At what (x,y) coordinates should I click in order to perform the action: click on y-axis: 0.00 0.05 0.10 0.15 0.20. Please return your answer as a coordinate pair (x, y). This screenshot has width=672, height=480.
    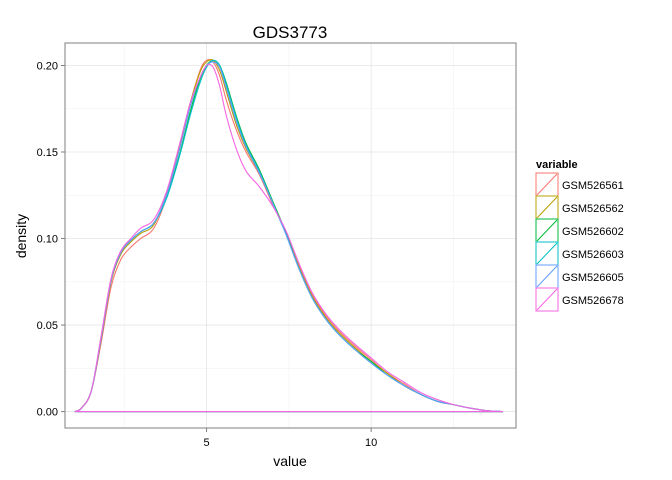
    Looking at the image, I should click on (51, 239).